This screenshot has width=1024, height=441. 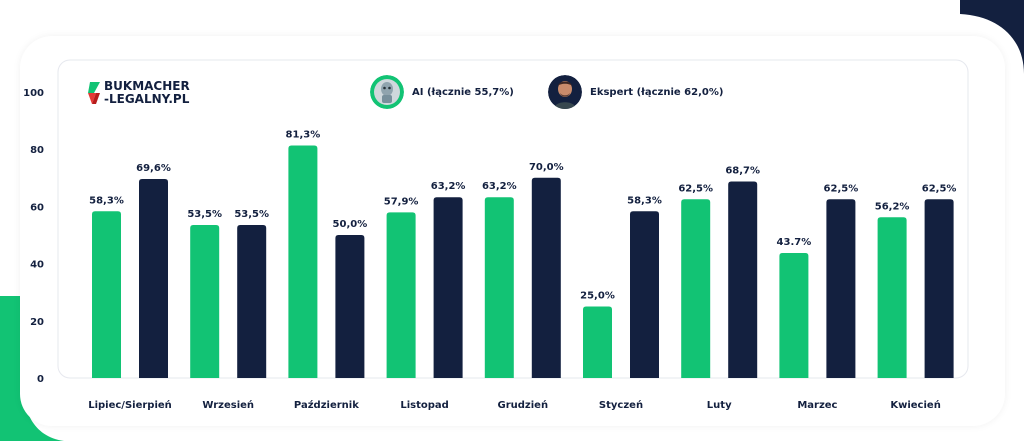 What do you see at coordinates (817, 405) in the screenshot?
I see `x-tick-label: Marzec` at bounding box center [817, 405].